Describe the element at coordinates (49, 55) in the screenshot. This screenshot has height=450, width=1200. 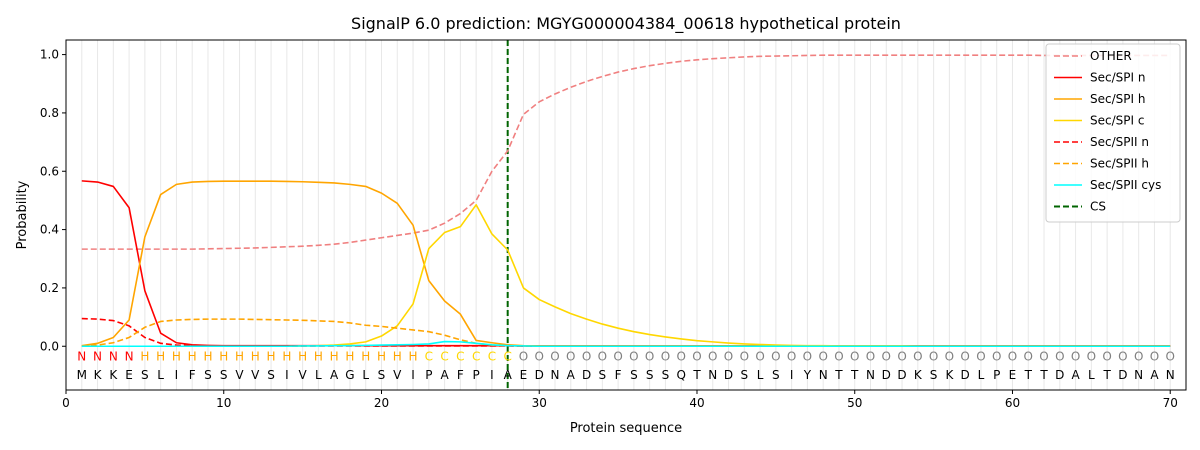
I see `y-tick-label: 1.0` at that location.